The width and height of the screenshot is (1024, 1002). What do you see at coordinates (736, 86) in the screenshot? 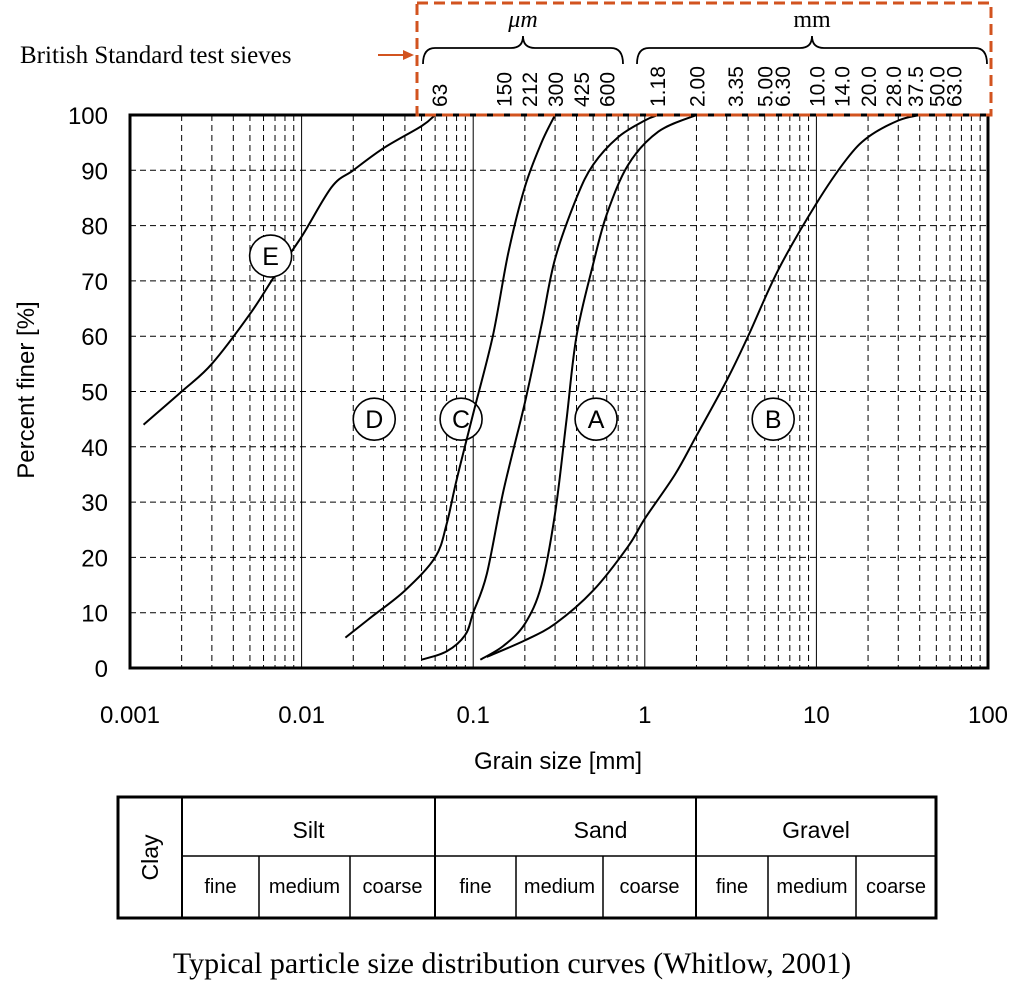
I see `sieve-size-label: 3.35` at bounding box center [736, 86].